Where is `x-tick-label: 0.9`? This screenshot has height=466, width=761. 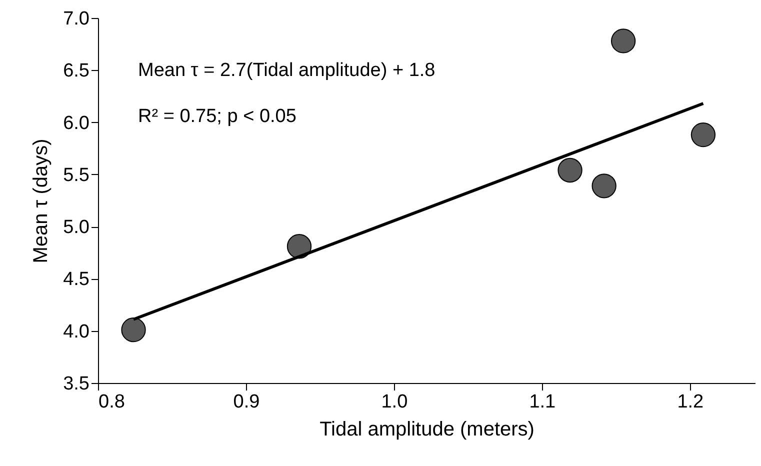
x-tick-label: 0.9 is located at coordinates (246, 402).